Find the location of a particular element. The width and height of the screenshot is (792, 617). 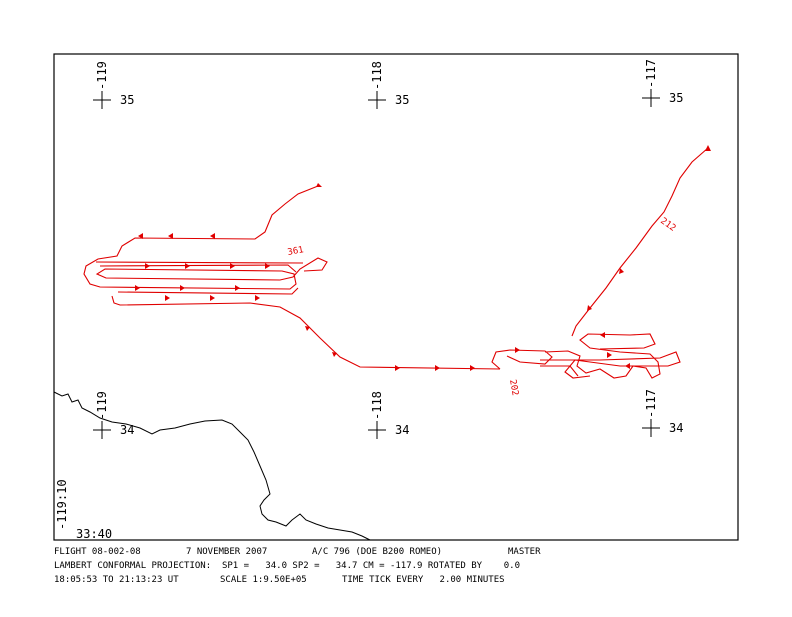

footer-text: FLIGHT 08-002-08 is located at coordinates (97, 552).